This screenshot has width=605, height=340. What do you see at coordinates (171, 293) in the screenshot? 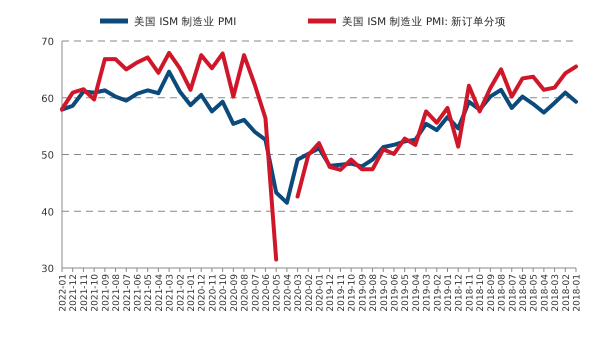
I see `x-tick-label: 2021-03` at bounding box center [171, 293].